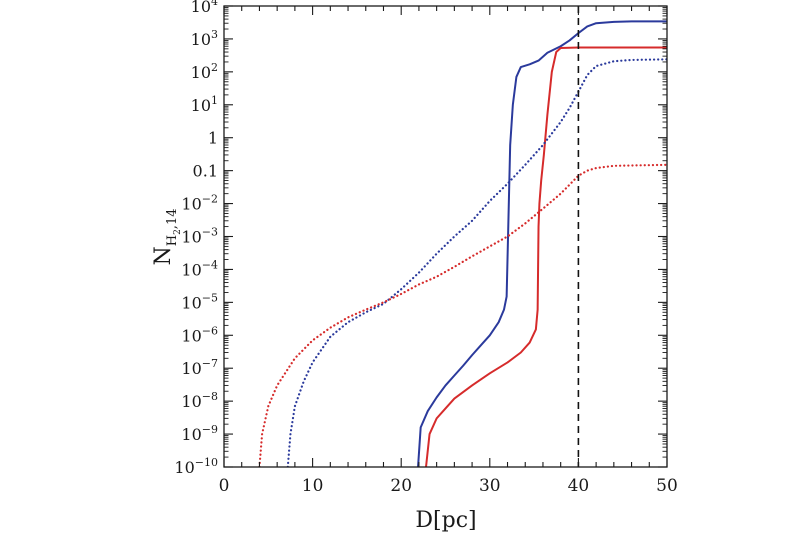 This screenshot has height=533, width=800. I want to click on y-axis-label: NH2,14, so click(167, 236).